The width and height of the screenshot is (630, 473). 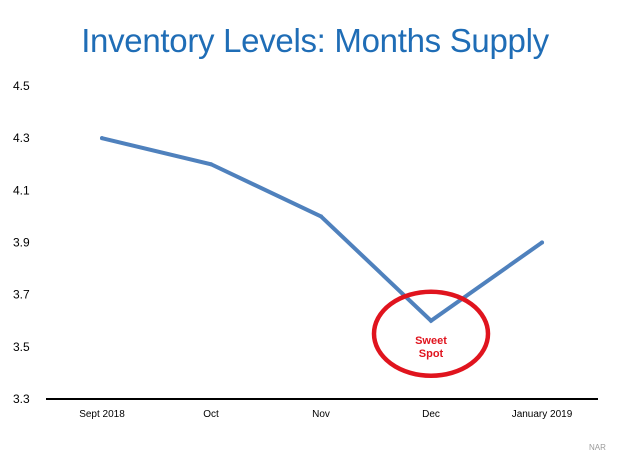 I want to click on y-tick-label: 4.3, so click(x=21, y=138).